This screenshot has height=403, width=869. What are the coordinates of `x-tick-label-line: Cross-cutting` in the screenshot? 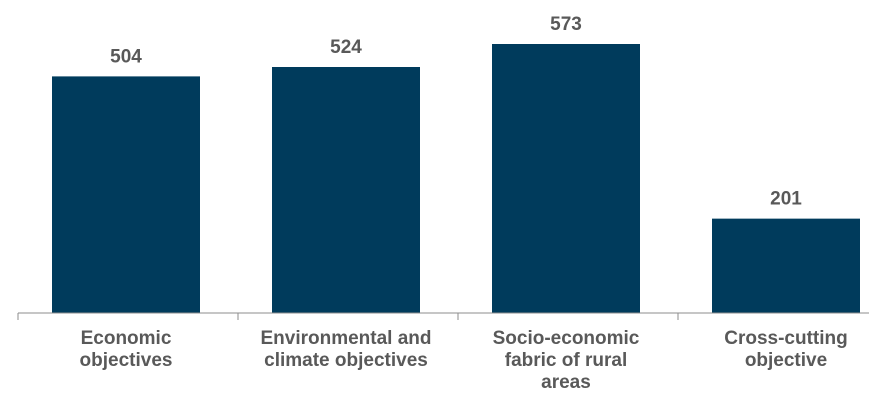 It's located at (786, 338).